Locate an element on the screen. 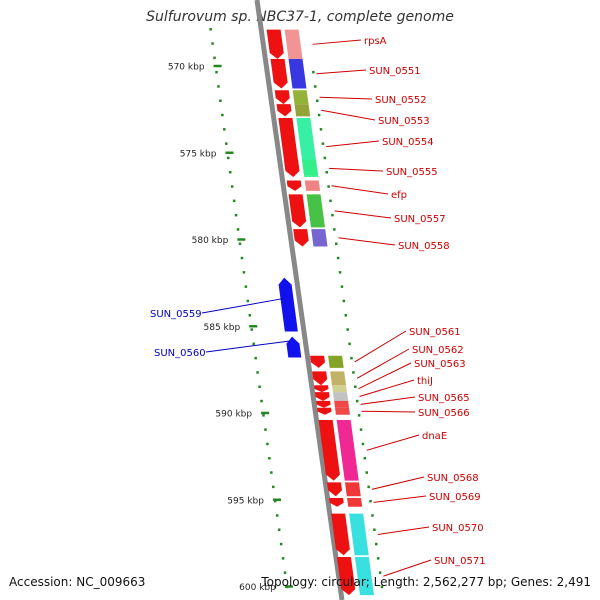 This screenshot has height=600, width=600. gene-label: SUN_0565 is located at coordinates (444, 398).